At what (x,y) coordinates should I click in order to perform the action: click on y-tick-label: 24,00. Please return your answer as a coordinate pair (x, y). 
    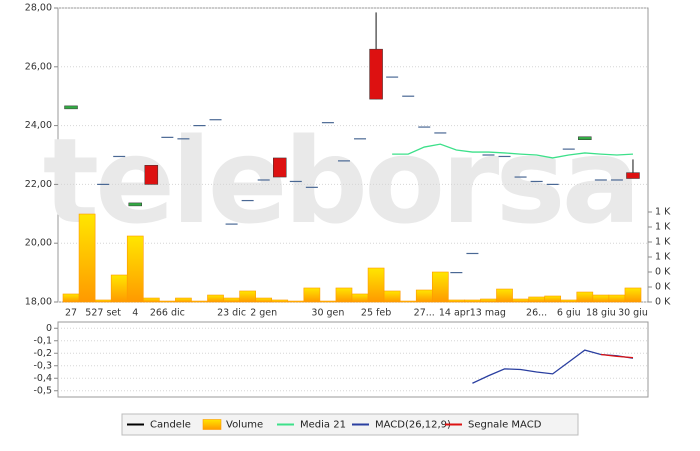
    Looking at the image, I should click on (38, 125).